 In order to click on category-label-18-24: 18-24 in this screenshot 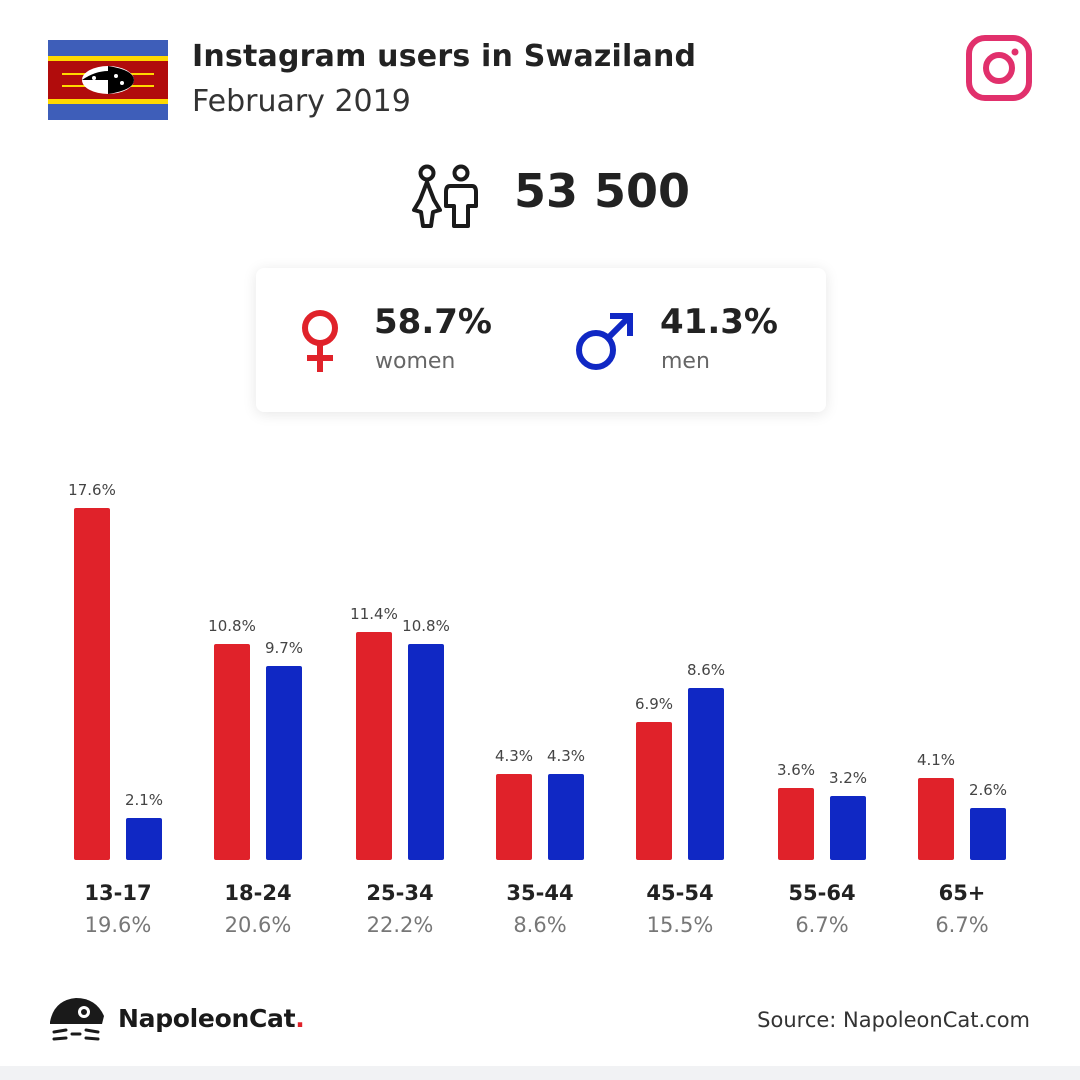, I will do `click(257, 893)`.